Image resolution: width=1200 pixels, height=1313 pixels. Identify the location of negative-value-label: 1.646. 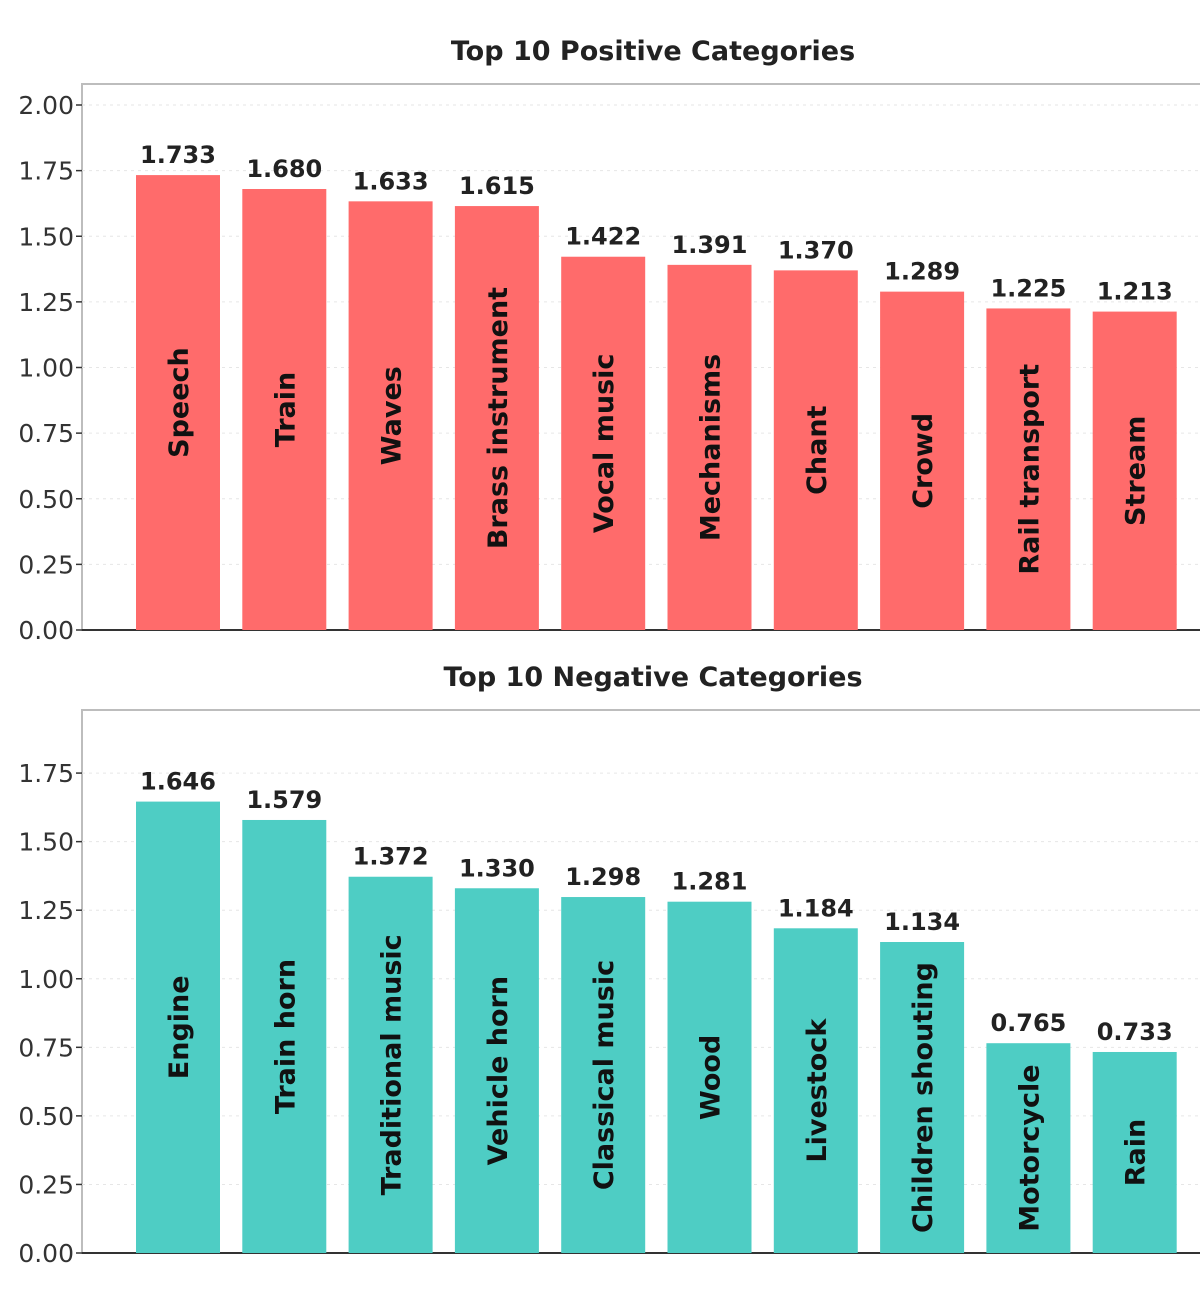
(178, 782).